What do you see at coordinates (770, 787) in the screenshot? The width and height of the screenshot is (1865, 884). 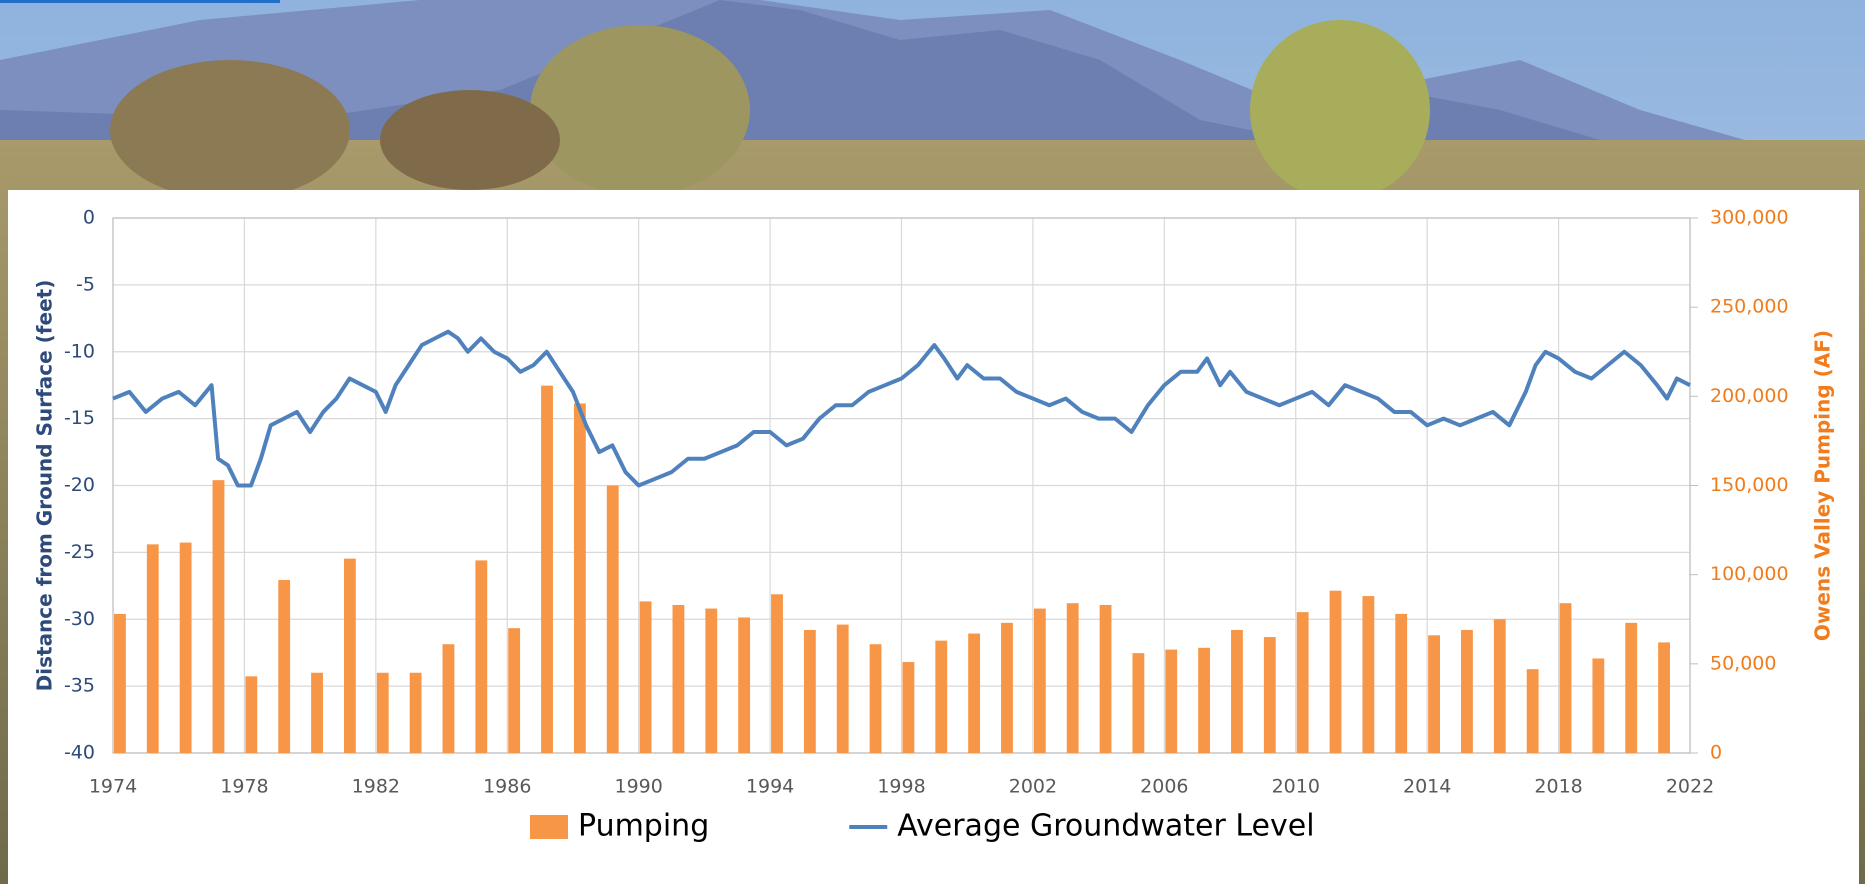 I see `x-tick-label: 1994` at bounding box center [770, 787].